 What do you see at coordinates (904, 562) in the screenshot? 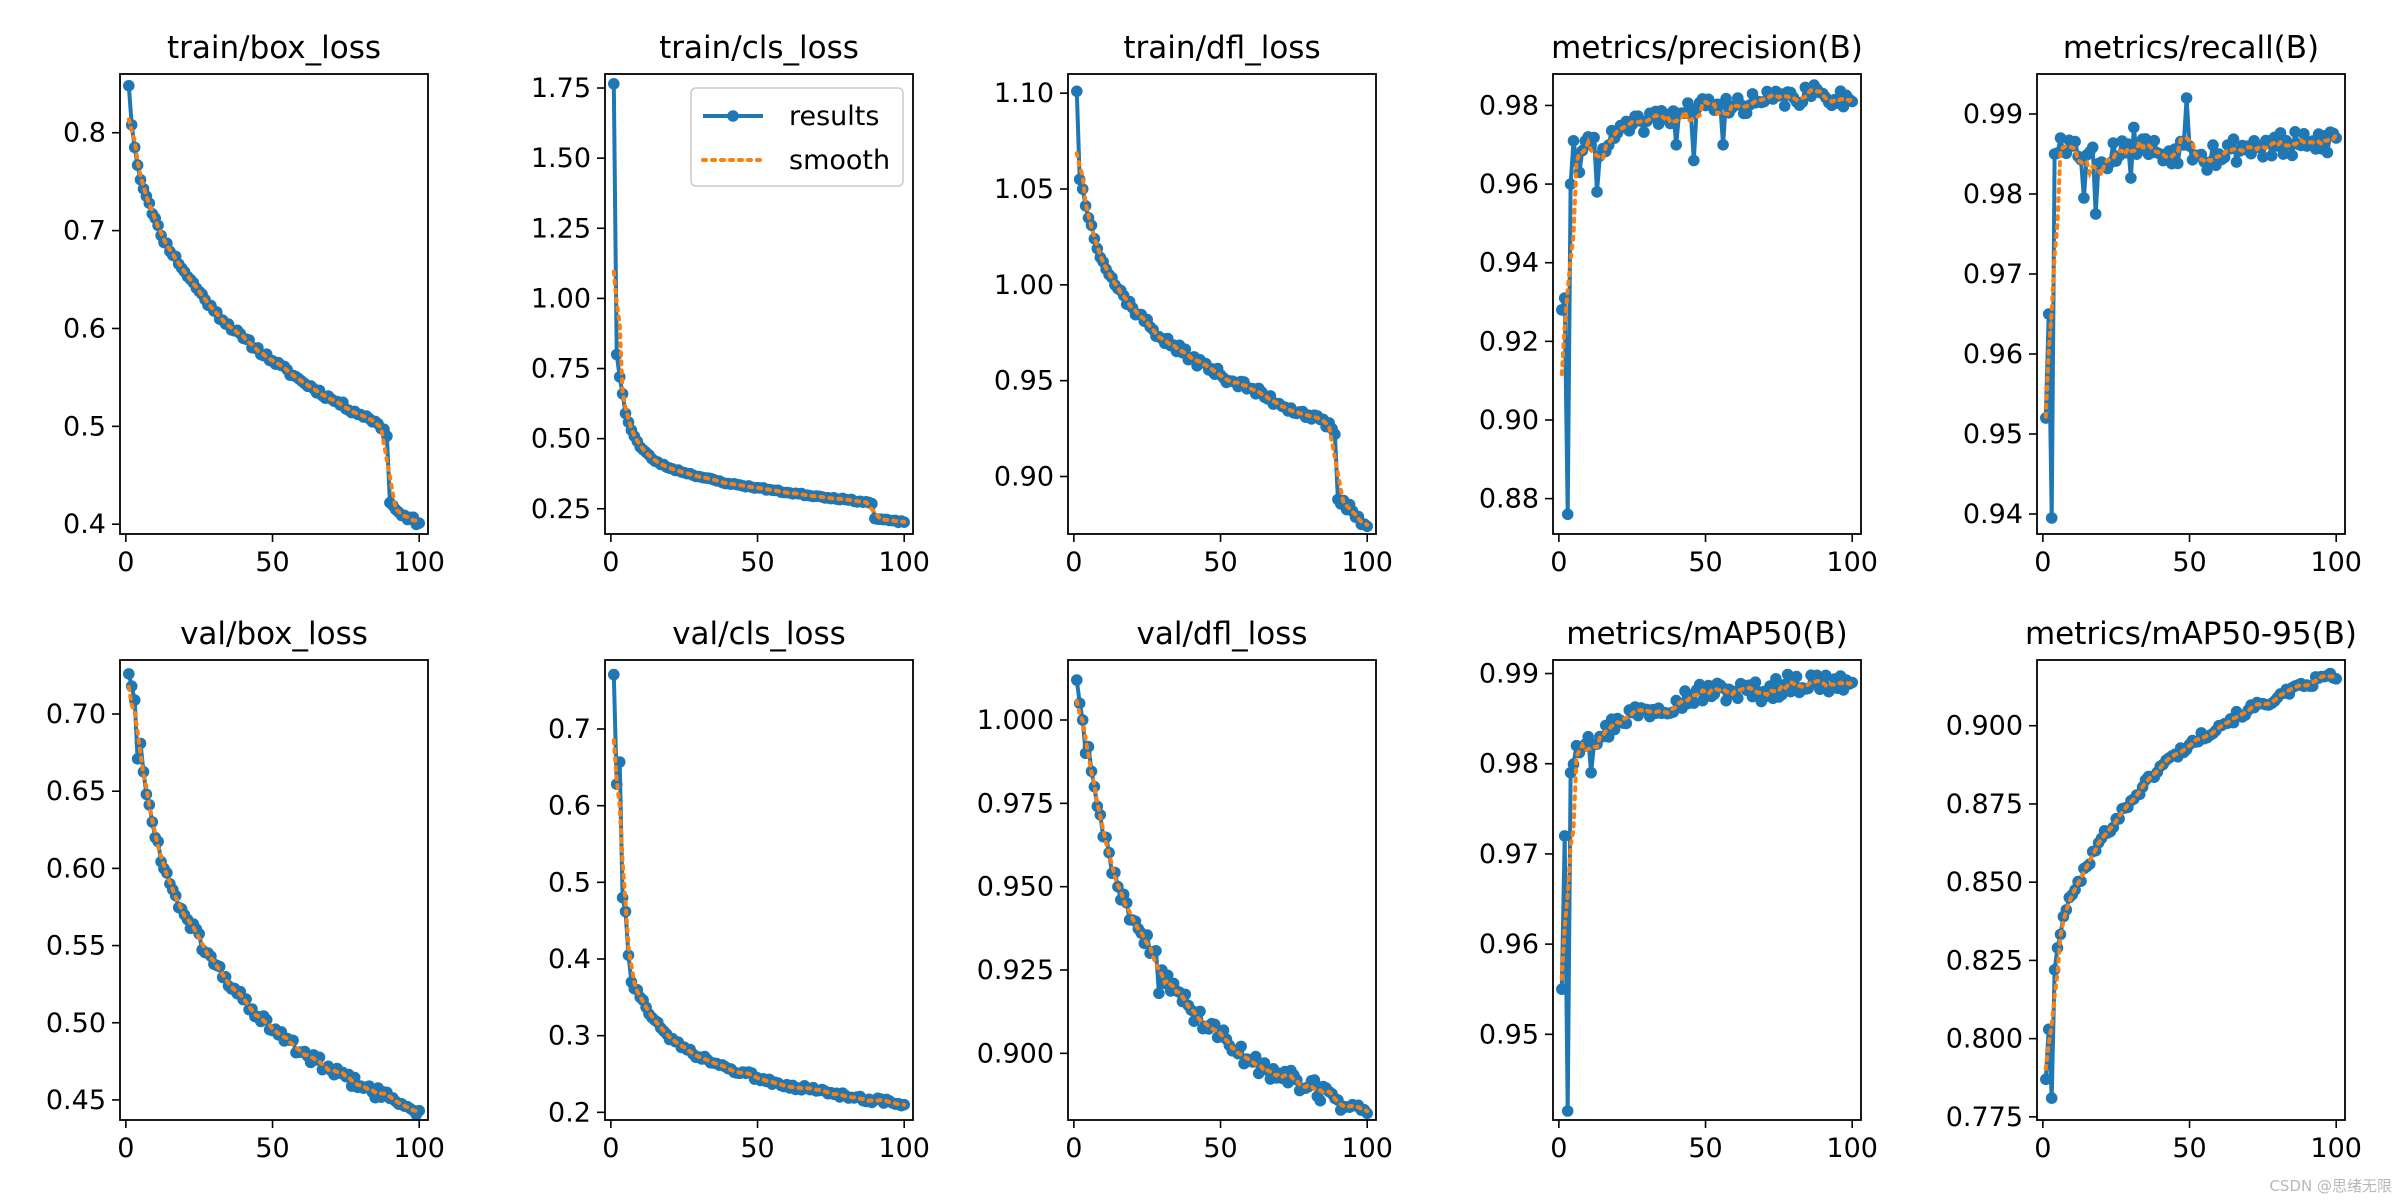
I see `chart-2-xtick-label: 100` at bounding box center [904, 562].